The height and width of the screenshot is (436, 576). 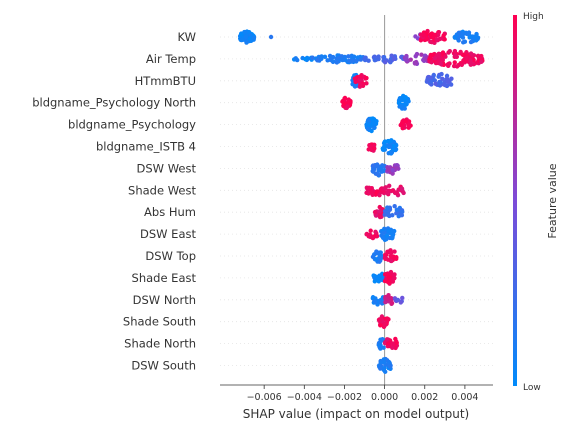 I want to click on feature-label: DSW North, so click(x=164, y=300).